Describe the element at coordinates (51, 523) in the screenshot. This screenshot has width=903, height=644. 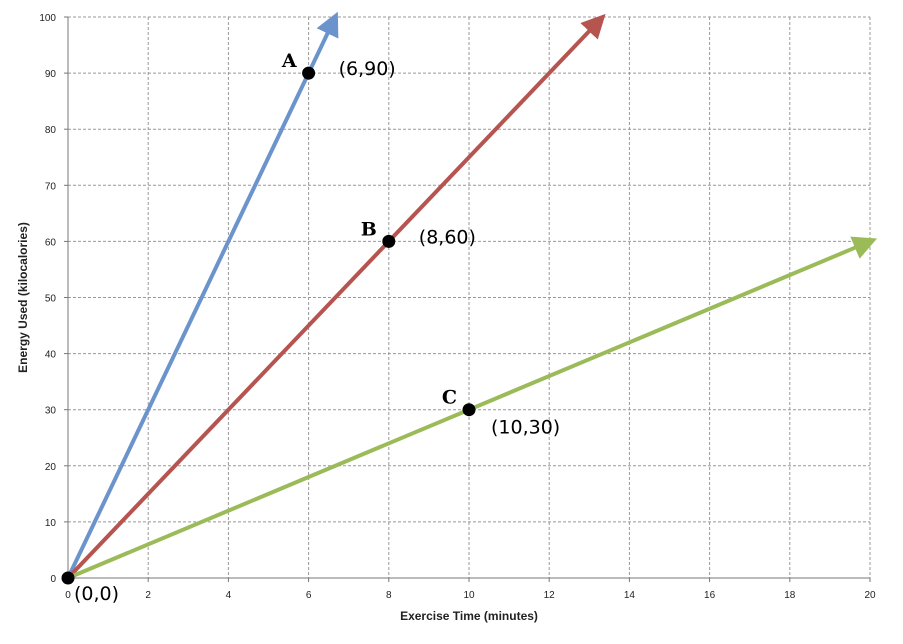
I see `y-tick-label: 10` at that location.